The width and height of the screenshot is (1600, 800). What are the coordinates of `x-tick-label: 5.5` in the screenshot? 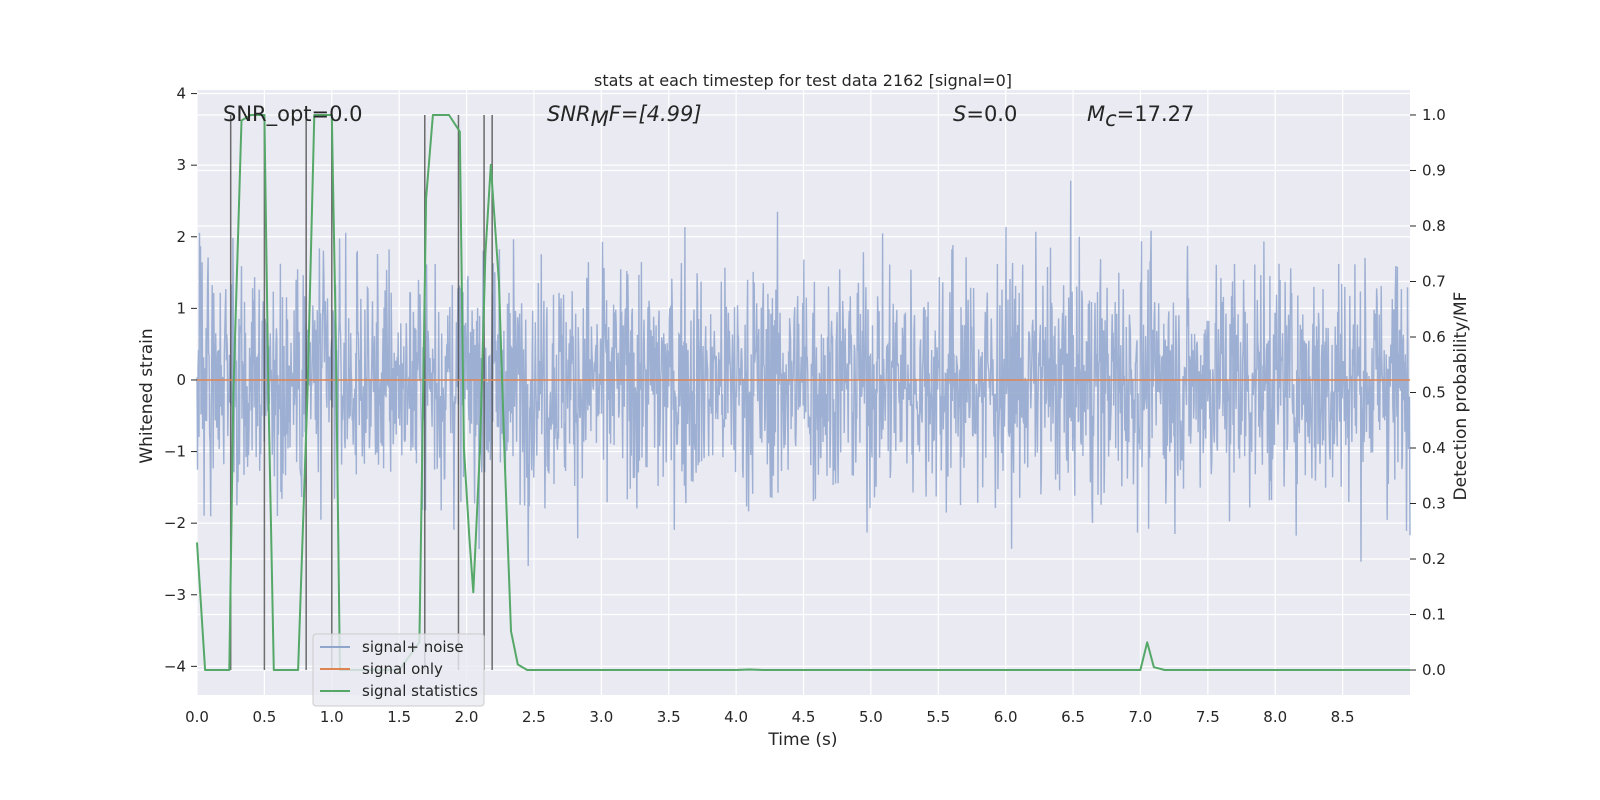 It's located at (938, 717).